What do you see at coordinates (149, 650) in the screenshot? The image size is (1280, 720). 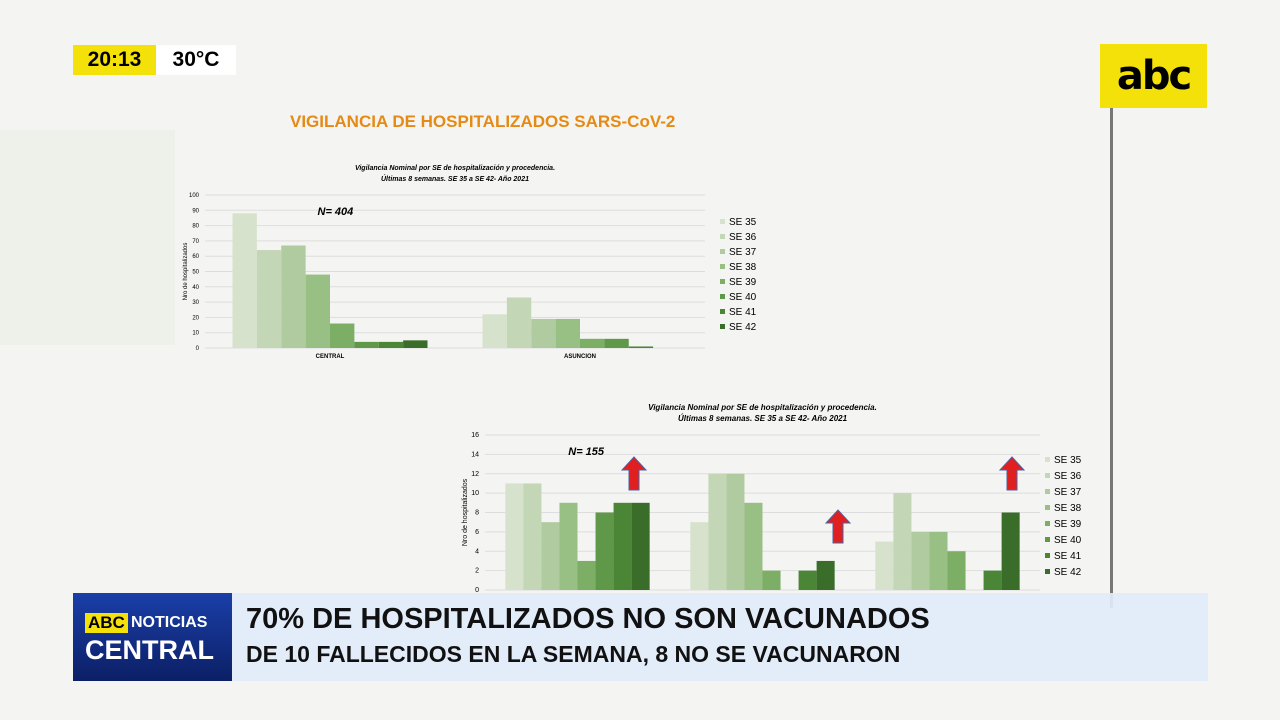 I see `show: CENTRAL` at bounding box center [149, 650].